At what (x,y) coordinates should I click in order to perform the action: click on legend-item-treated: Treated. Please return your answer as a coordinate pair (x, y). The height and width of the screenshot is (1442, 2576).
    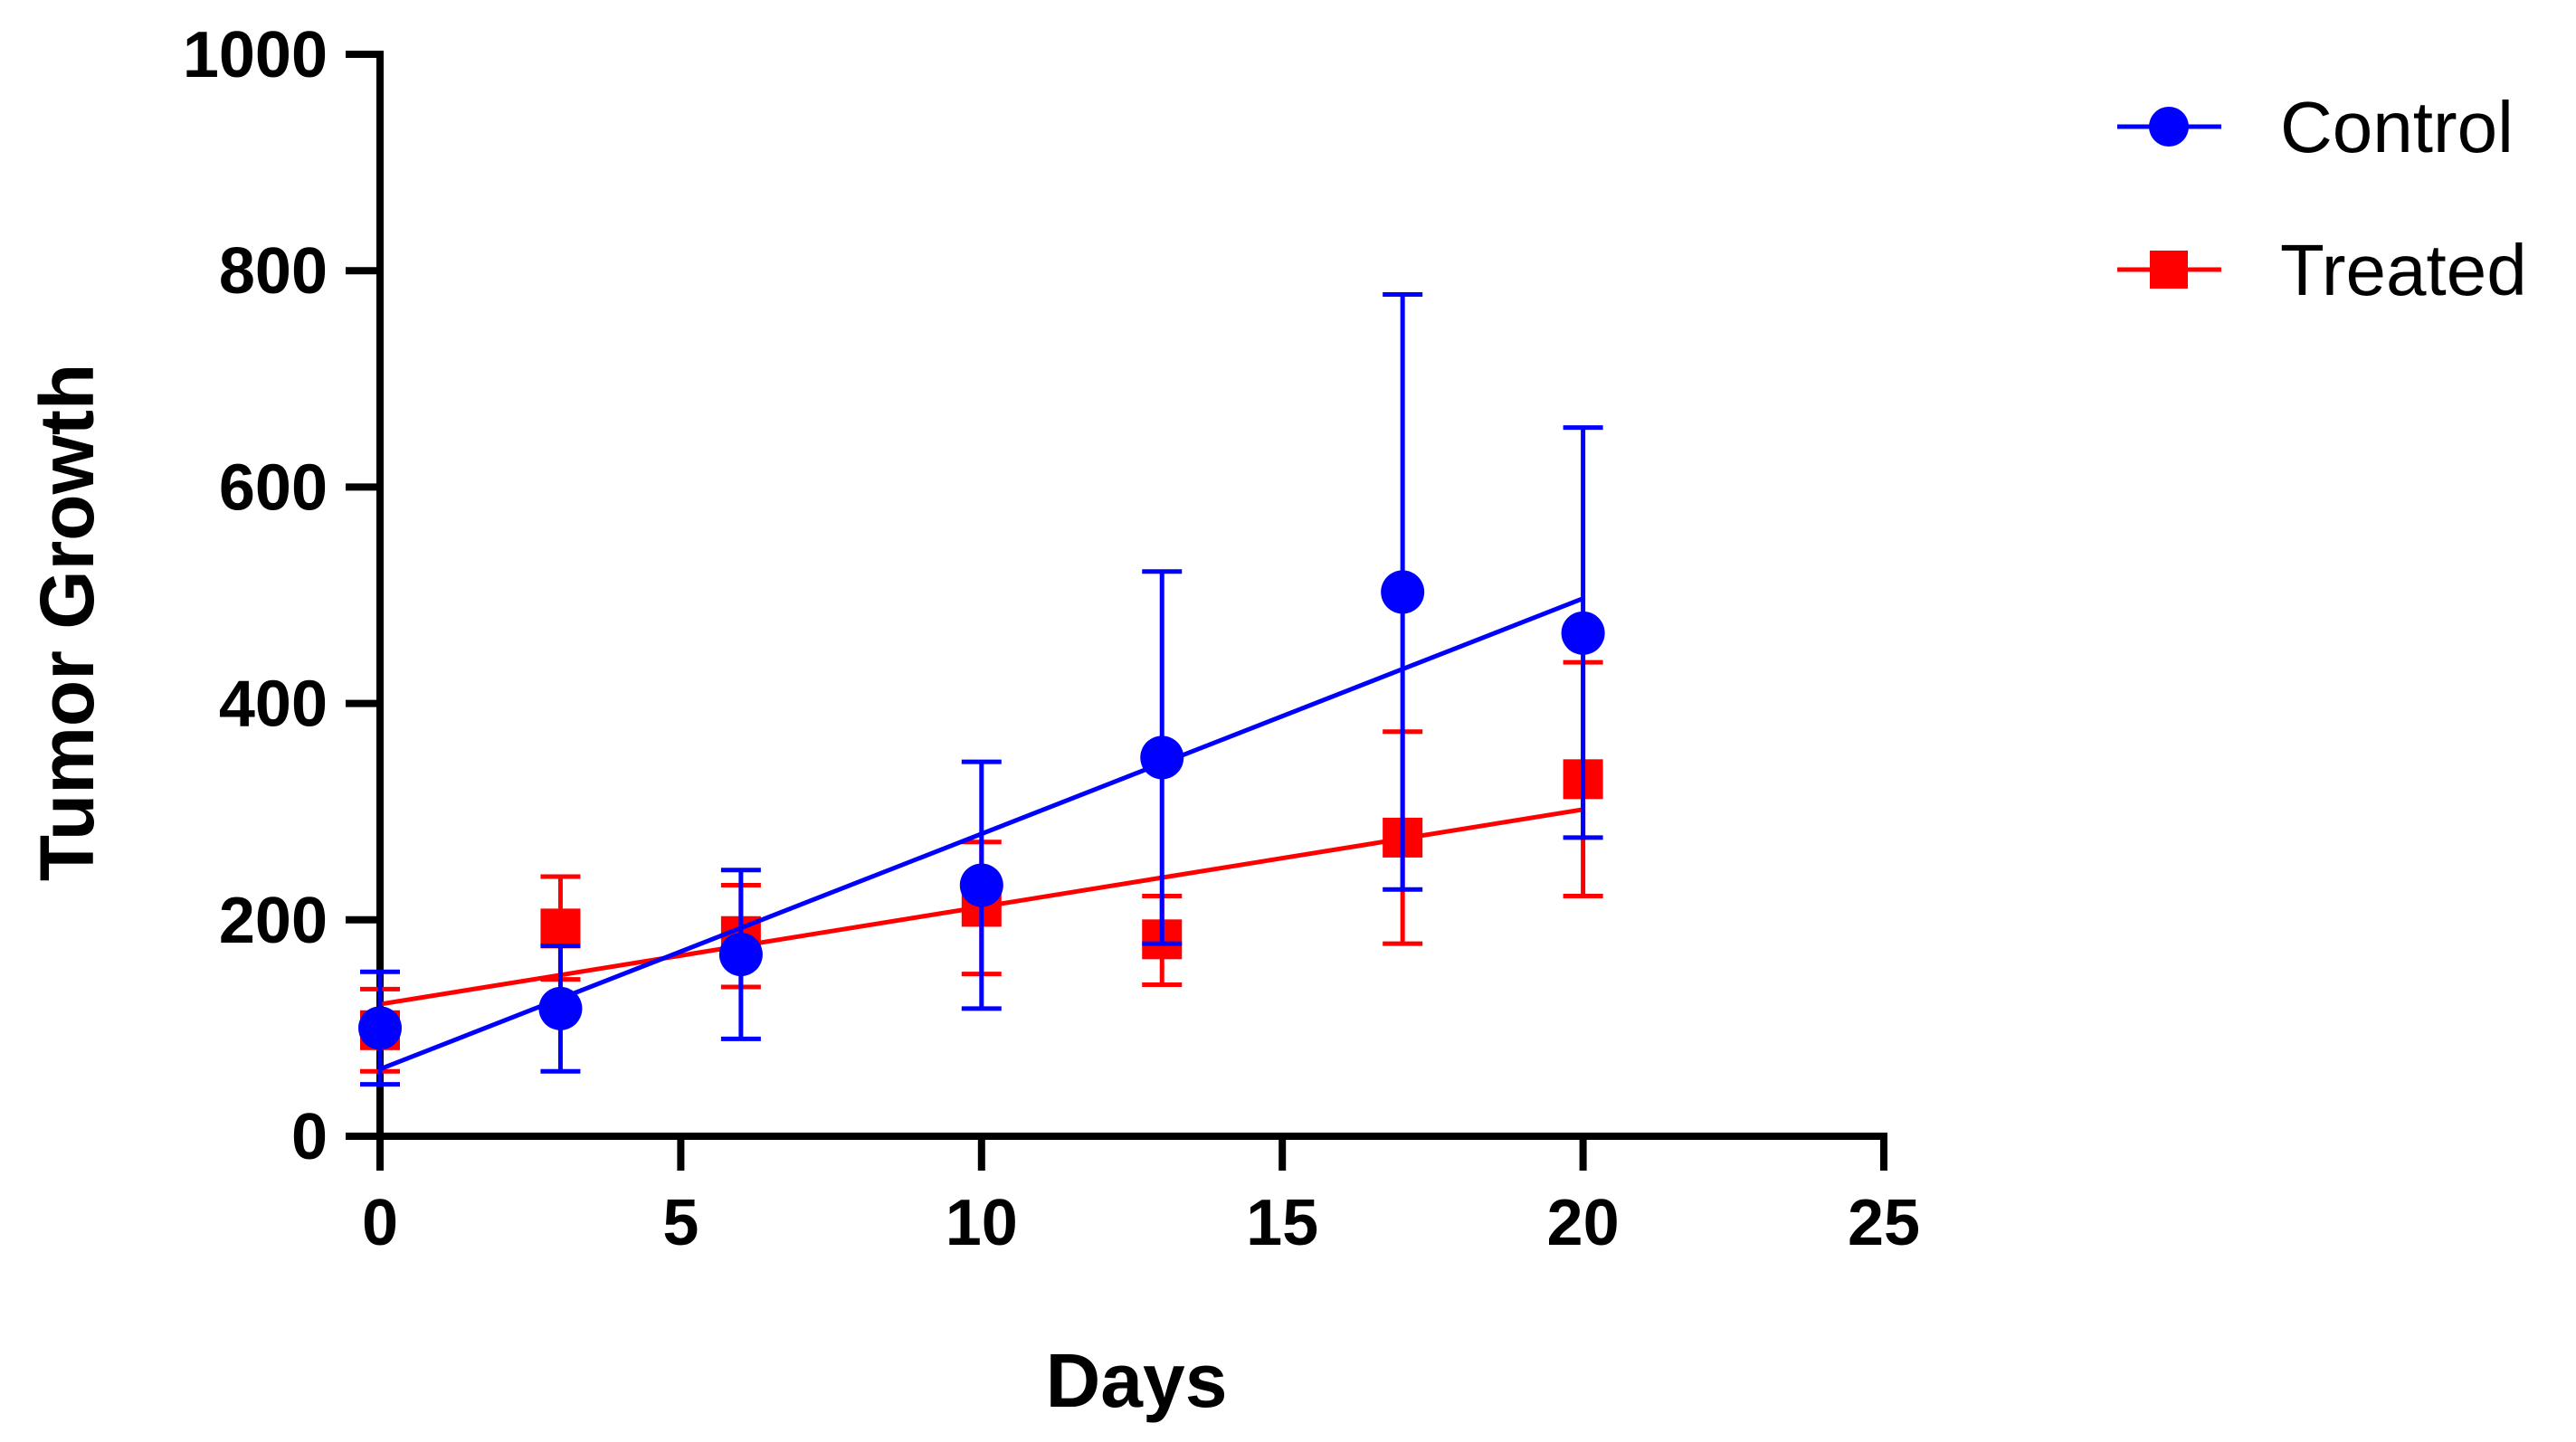
    Looking at the image, I should click on (2322, 270).